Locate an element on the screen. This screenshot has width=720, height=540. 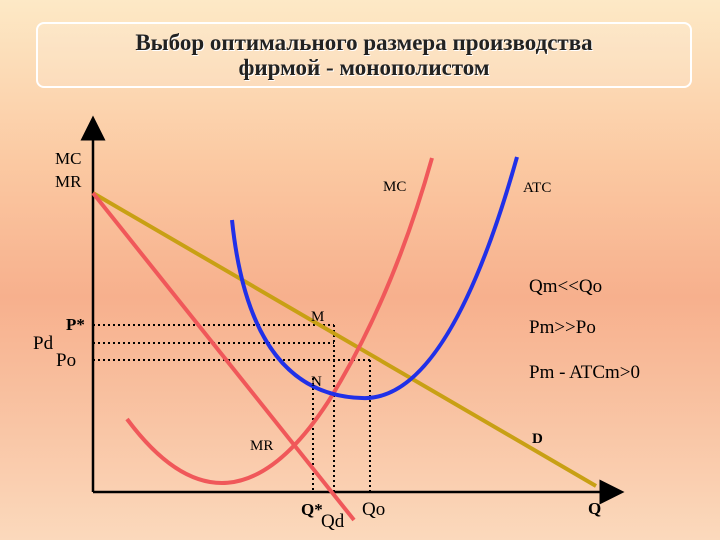
p-star-label: P* is located at coordinates (75, 324).